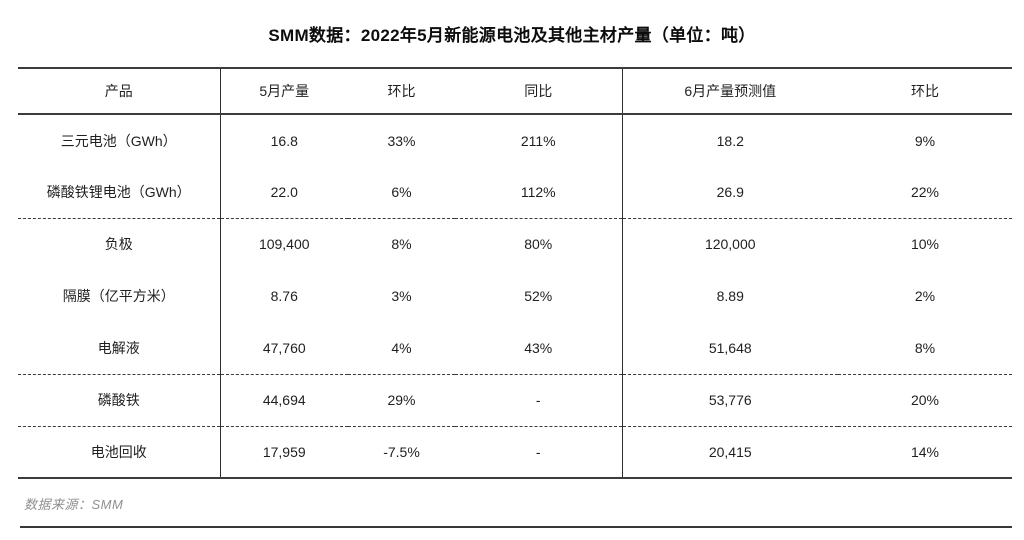 This screenshot has width=1024, height=540. Describe the element at coordinates (74, 504) in the screenshot. I see `source-note: 数据来源：SMM` at that location.